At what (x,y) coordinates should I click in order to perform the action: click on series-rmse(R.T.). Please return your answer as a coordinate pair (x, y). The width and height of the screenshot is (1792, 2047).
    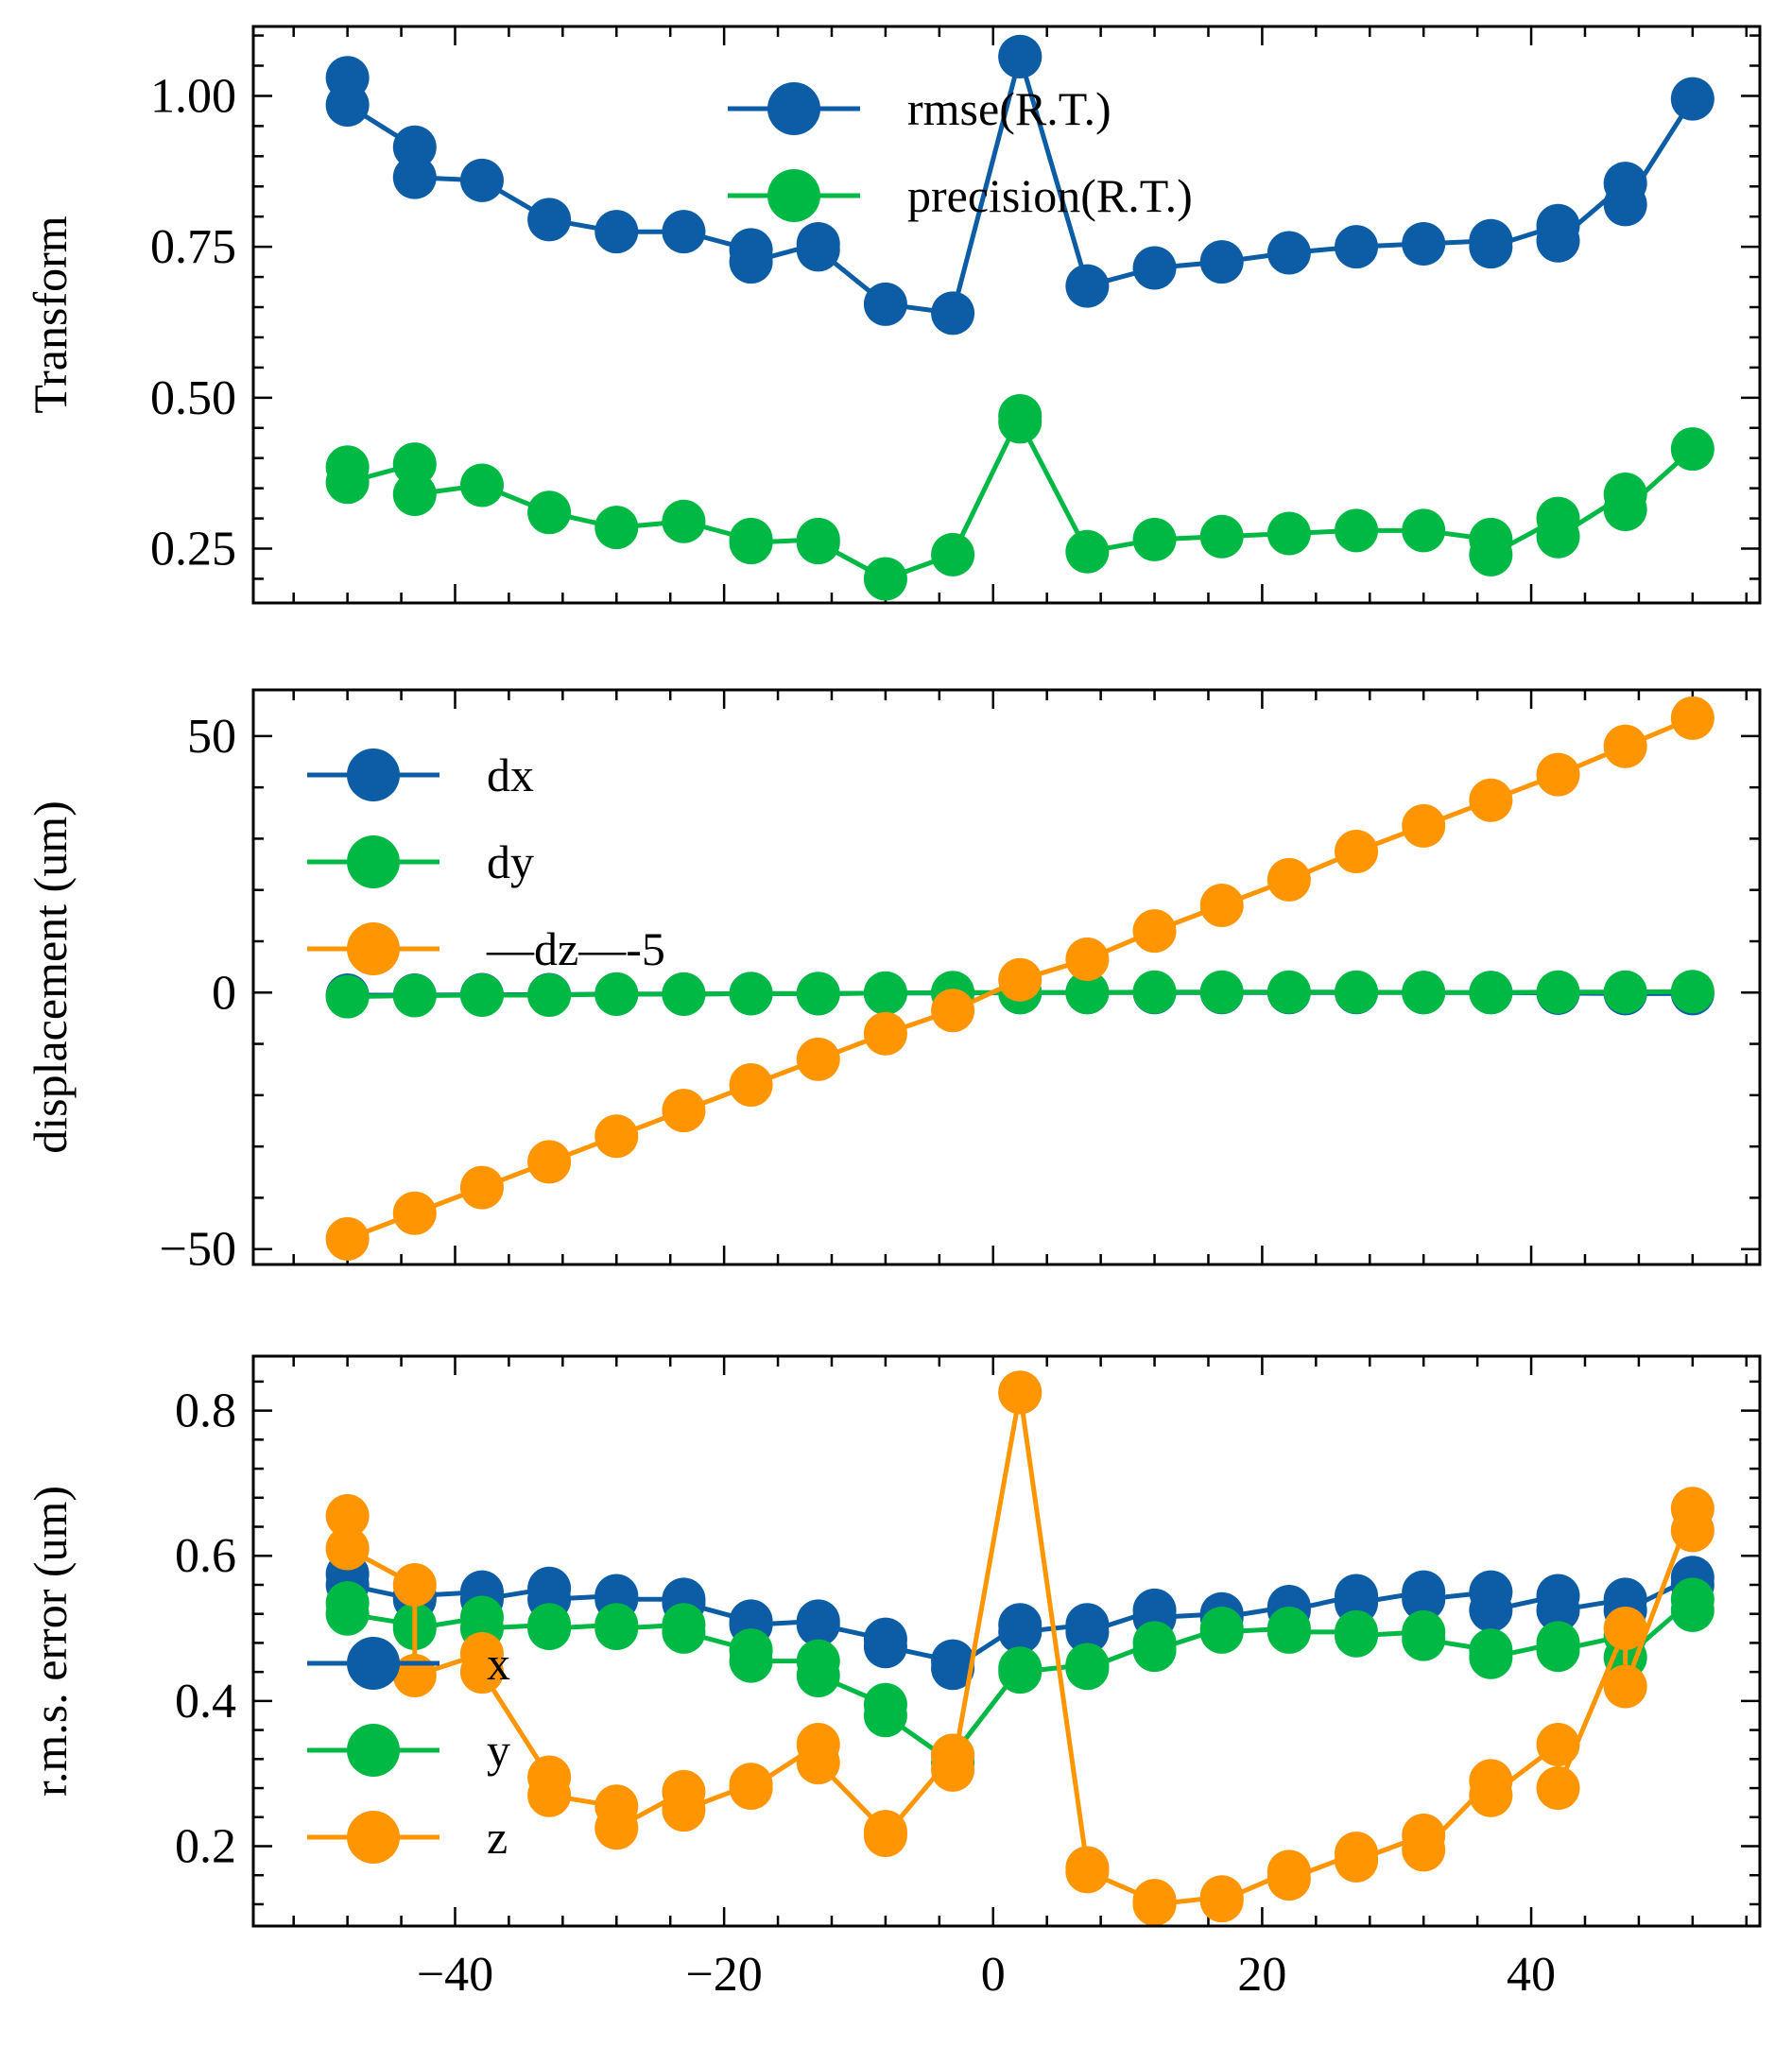
    Looking at the image, I should click on (1019, 184).